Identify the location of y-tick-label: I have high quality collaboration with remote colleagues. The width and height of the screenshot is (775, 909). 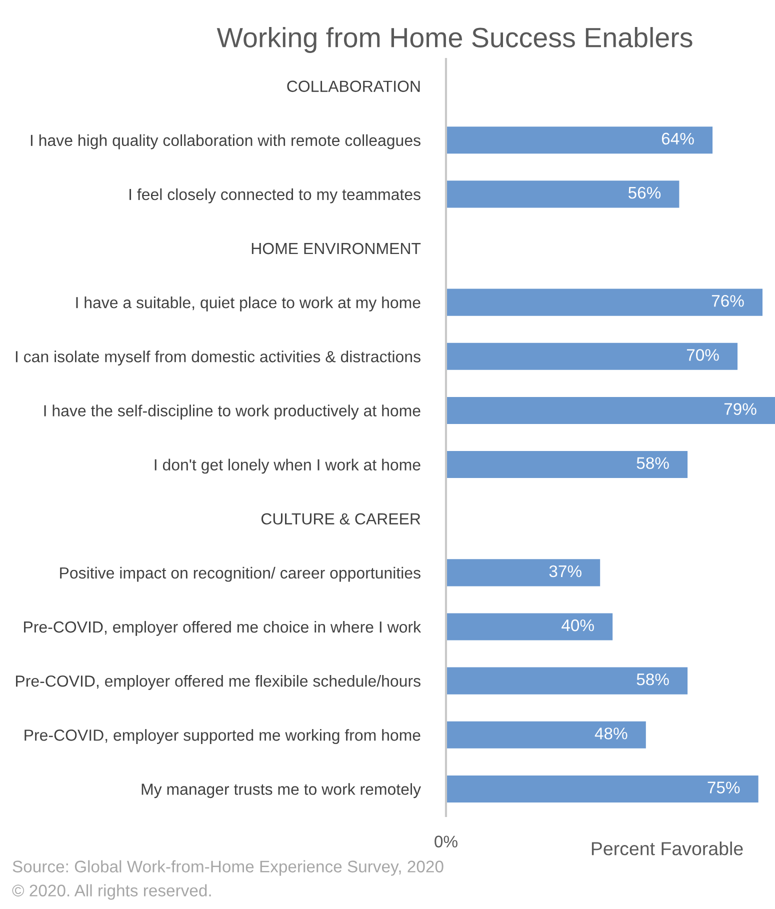
(225, 142).